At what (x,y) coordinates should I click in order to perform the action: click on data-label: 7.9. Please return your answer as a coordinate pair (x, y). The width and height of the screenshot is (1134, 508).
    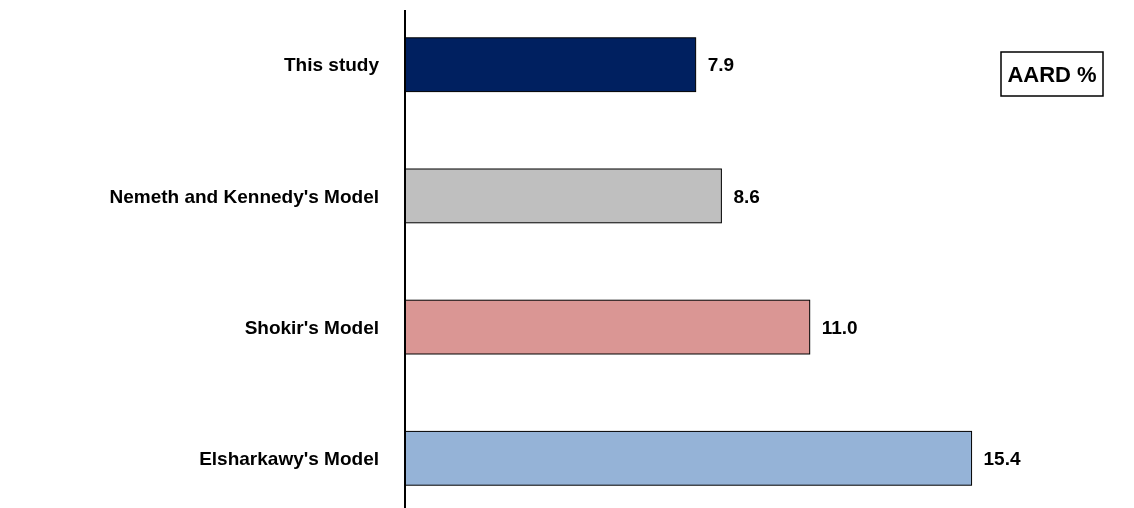
    Looking at the image, I should click on (721, 65).